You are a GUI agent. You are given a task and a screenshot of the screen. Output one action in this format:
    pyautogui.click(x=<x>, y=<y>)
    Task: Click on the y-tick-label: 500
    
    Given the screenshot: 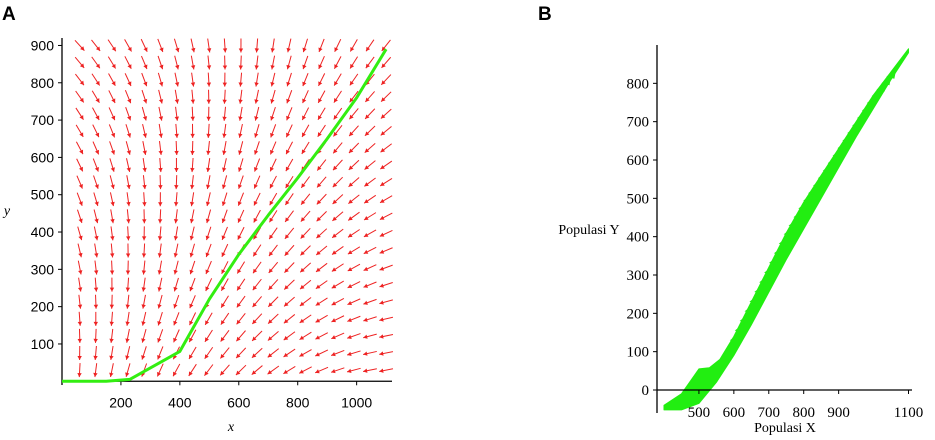 What is the action you would take?
    pyautogui.click(x=43, y=195)
    